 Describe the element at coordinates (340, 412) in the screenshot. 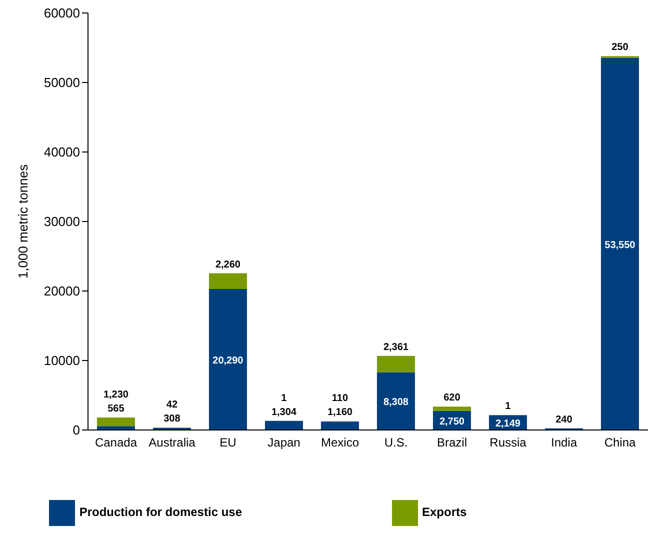

I see `data-label: 1,160` at that location.